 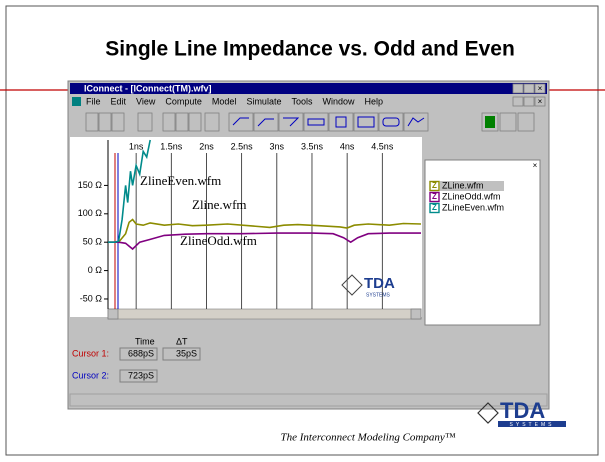 I want to click on x-tick-label: 1.5ns, so click(x=171, y=146).